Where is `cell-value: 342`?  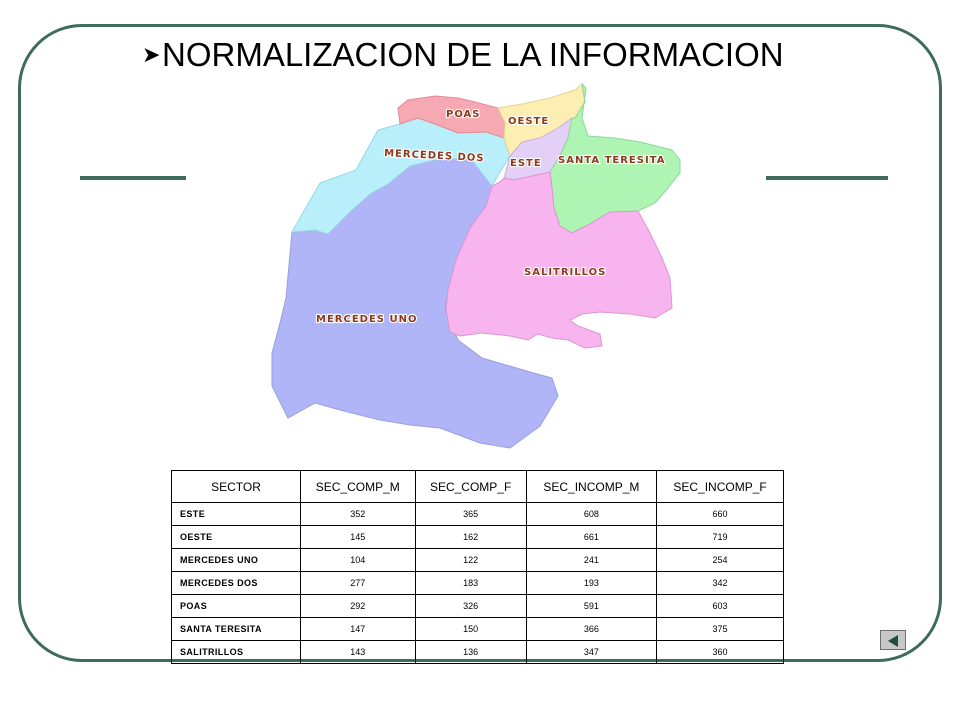 cell-value: 342 is located at coordinates (720, 583).